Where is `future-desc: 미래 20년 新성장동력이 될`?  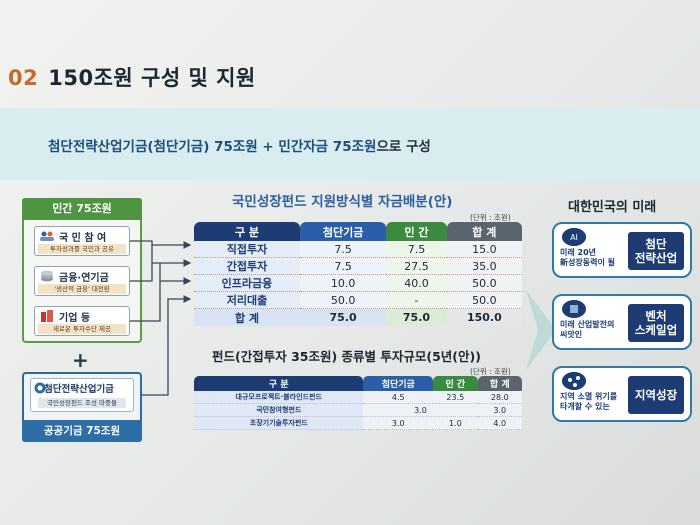 future-desc: 미래 20년 新성장동력이 될 is located at coordinates (587, 258).